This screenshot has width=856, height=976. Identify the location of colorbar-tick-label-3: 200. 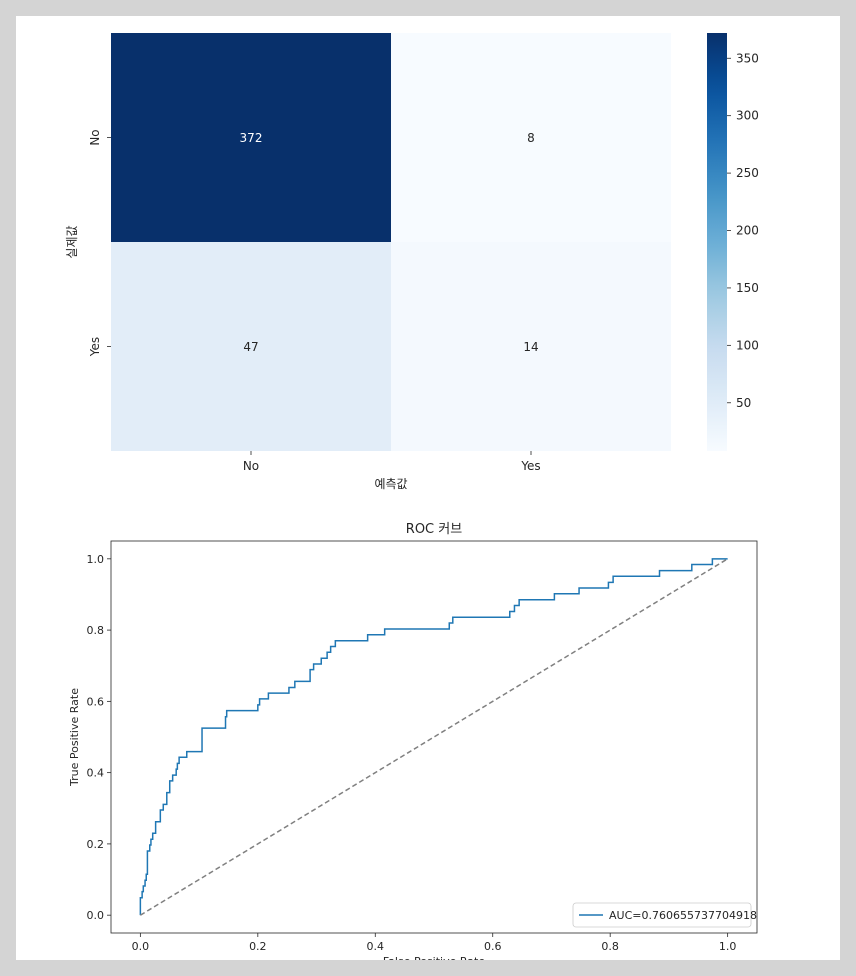
(747, 231).